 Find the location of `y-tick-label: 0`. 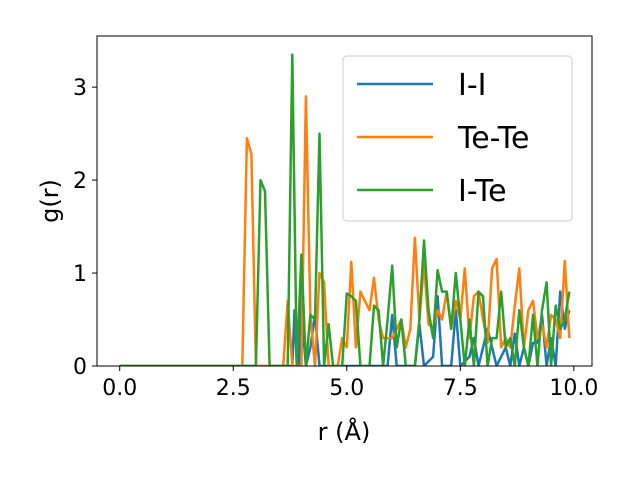

y-tick-label: 0 is located at coordinates (80, 367).